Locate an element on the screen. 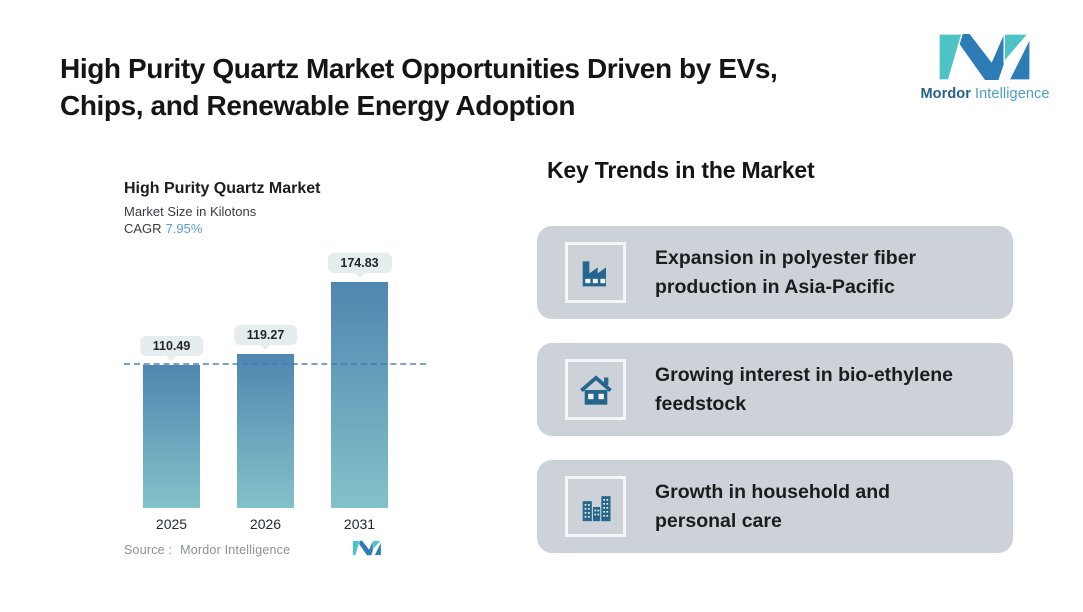 The image size is (1083, 612). source-line: Source : Mordor Intelligence is located at coordinates (207, 550).